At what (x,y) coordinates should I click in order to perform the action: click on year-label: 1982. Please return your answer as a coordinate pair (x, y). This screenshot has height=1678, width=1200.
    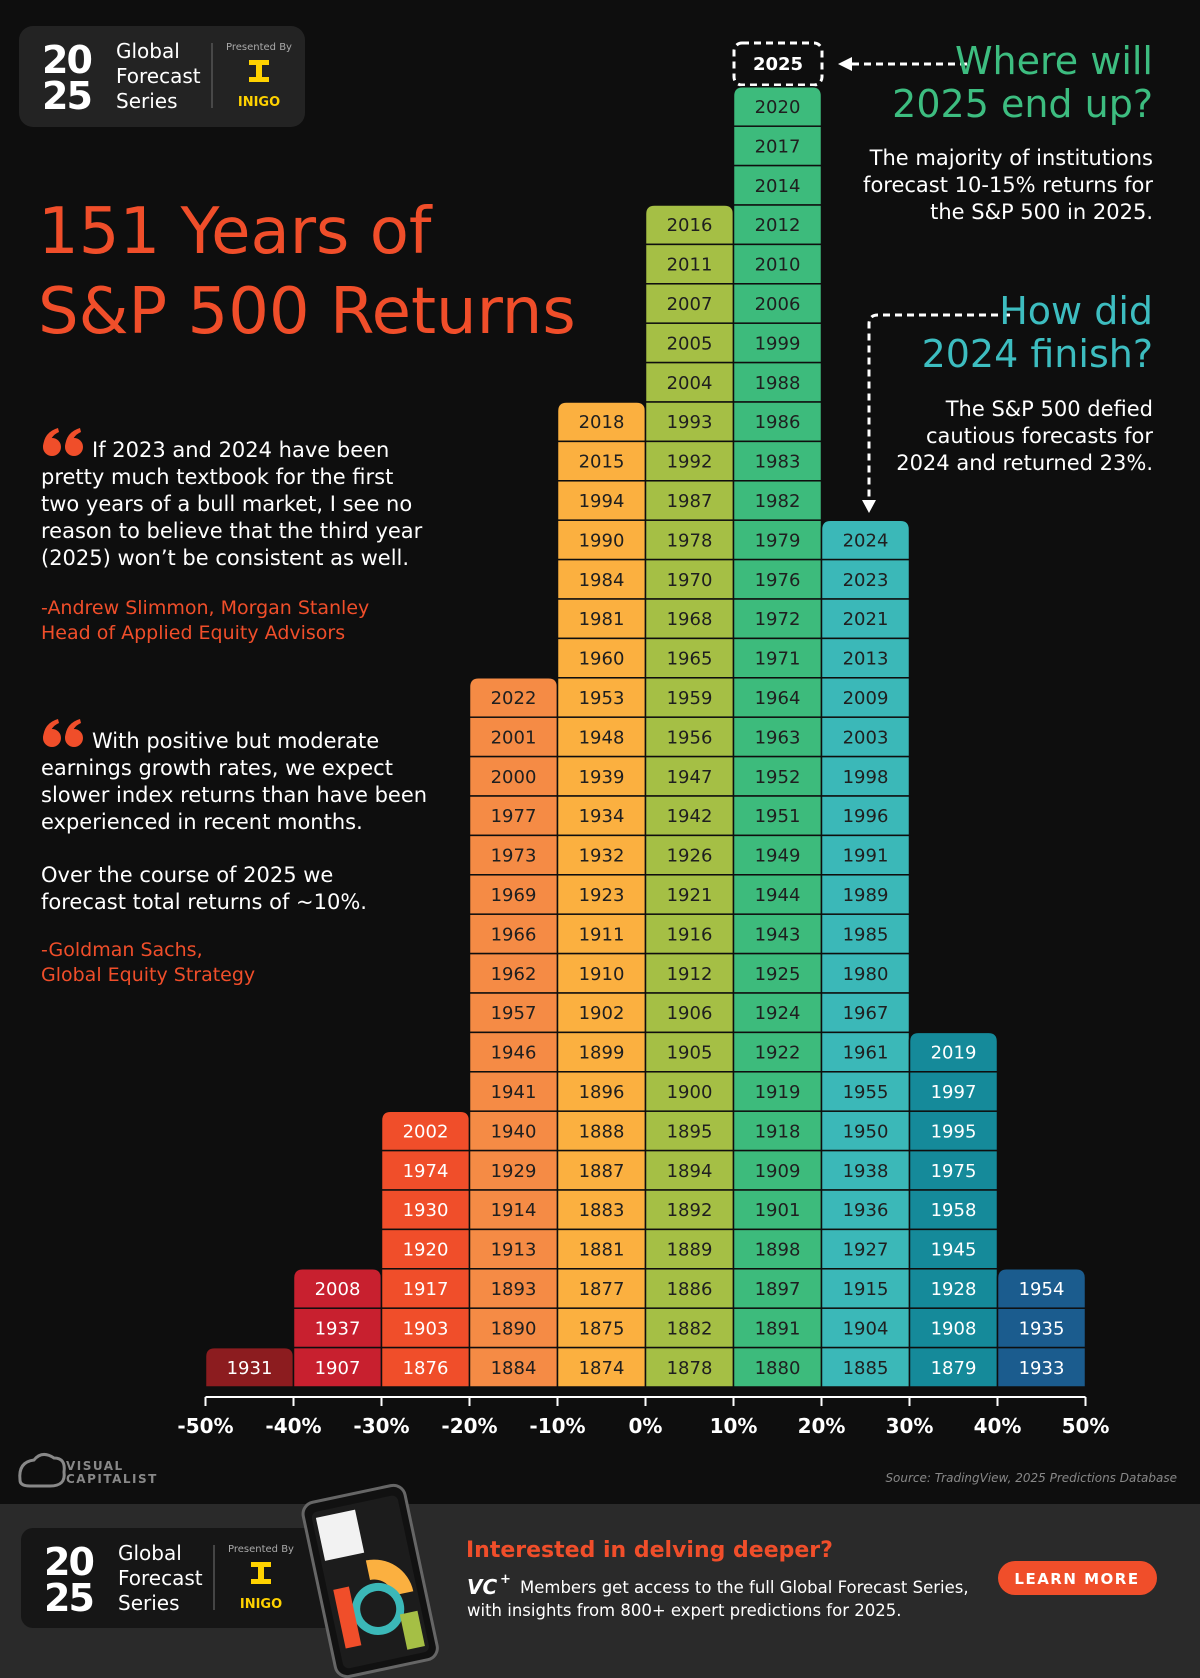
    Looking at the image, I should click on (778, 501).